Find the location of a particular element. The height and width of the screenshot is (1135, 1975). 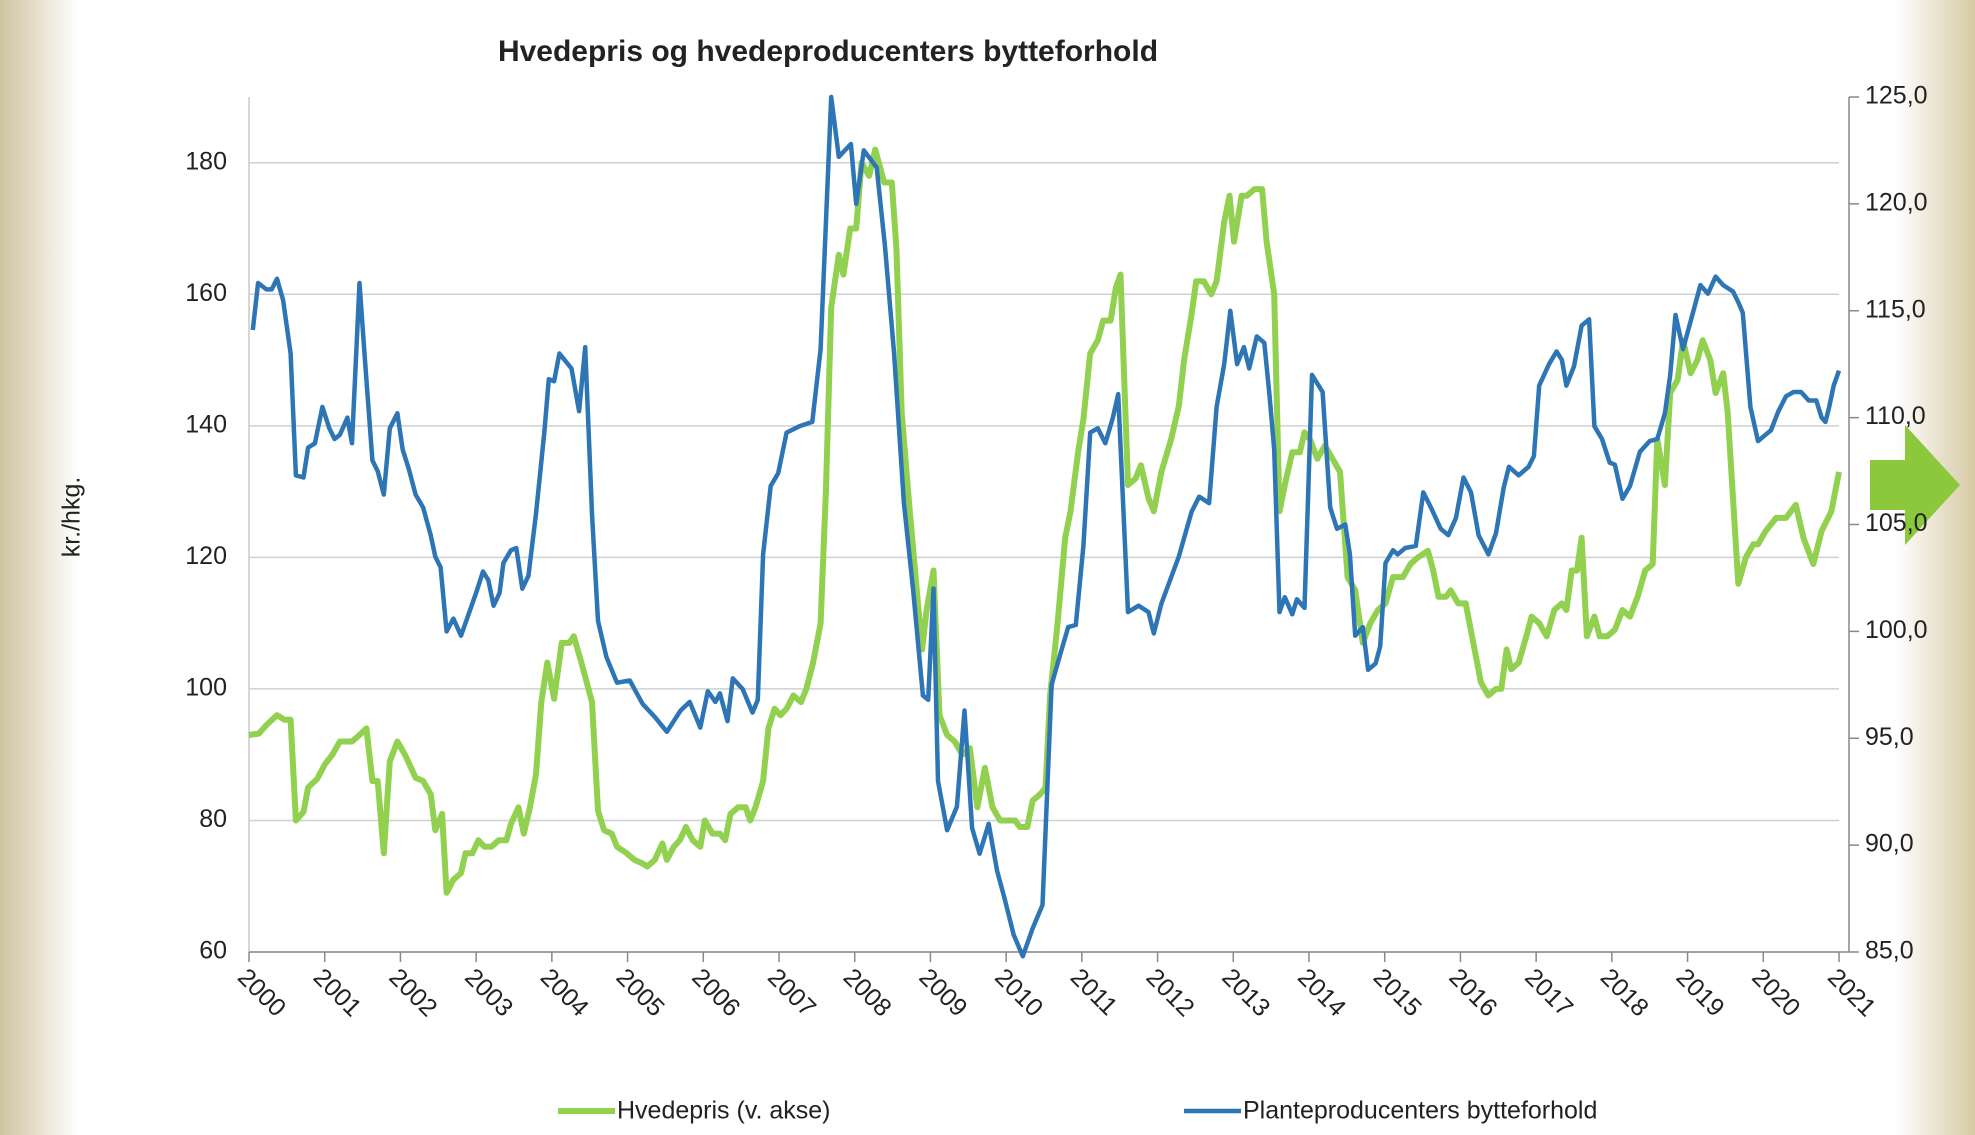

y-tick-label: 60 is located at coordinates (213, 951).